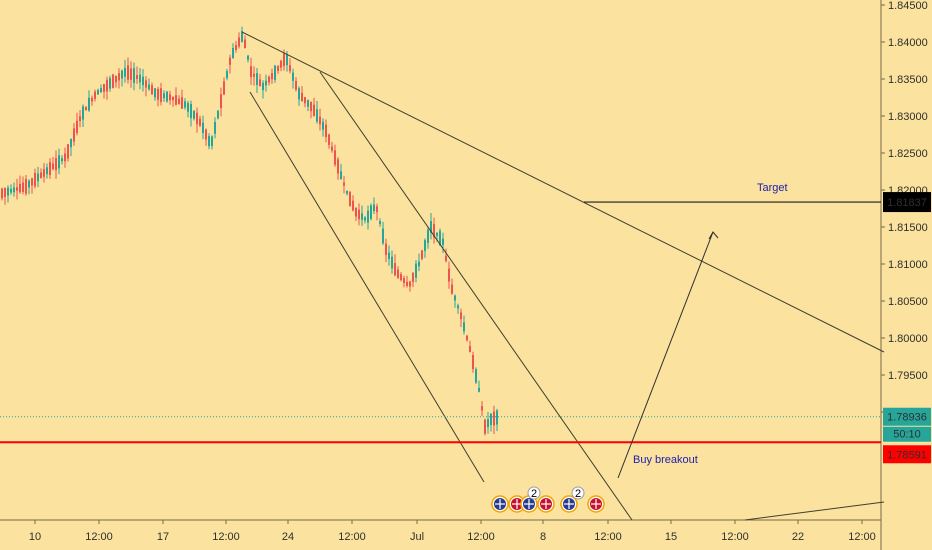 The image size is (932, 550). Describe the element at coordinates (798, 537) in the screenshot. I see `x-tick-label: 22` at that location.